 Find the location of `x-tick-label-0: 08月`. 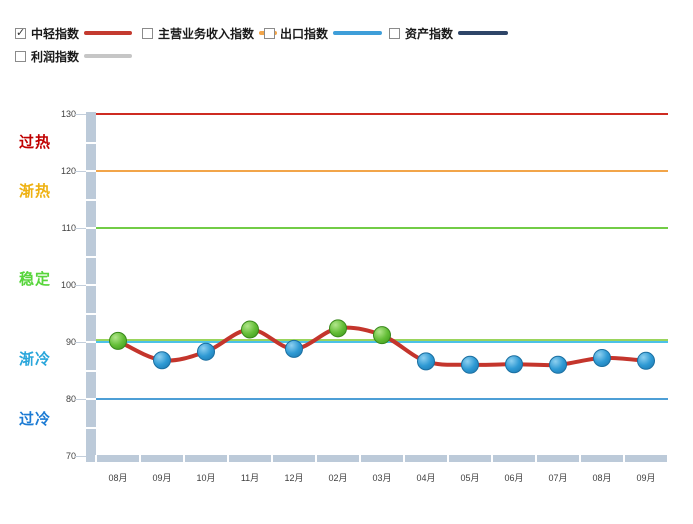

x-tick-label-0: 08月 is located at coordinates (118, 478).